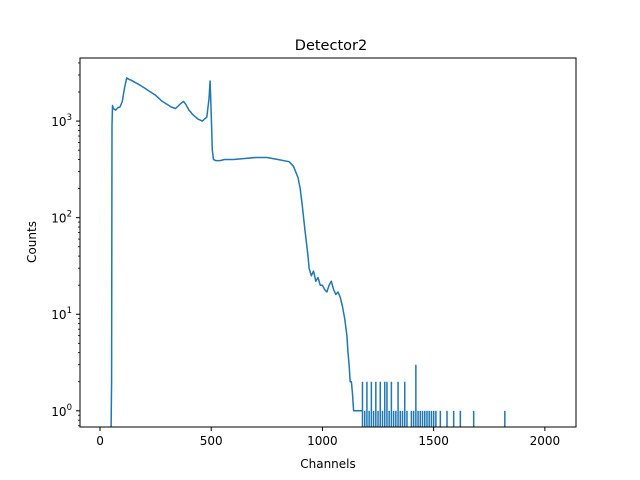 The image size is (640, 480). What do you see at coordinates (65, 244) in the screenshot?
I see `y-axis: 10⁰ 10¹ 10² 10³` at bounding box center [65, 244].